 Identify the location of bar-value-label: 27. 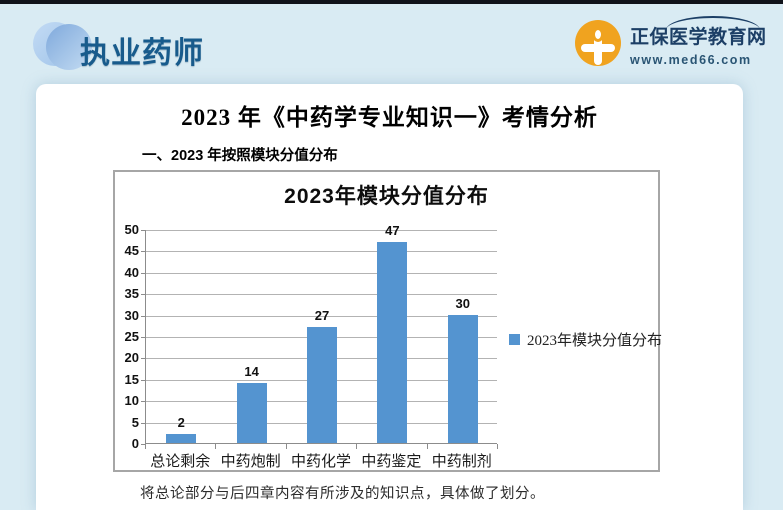
(322, 316).